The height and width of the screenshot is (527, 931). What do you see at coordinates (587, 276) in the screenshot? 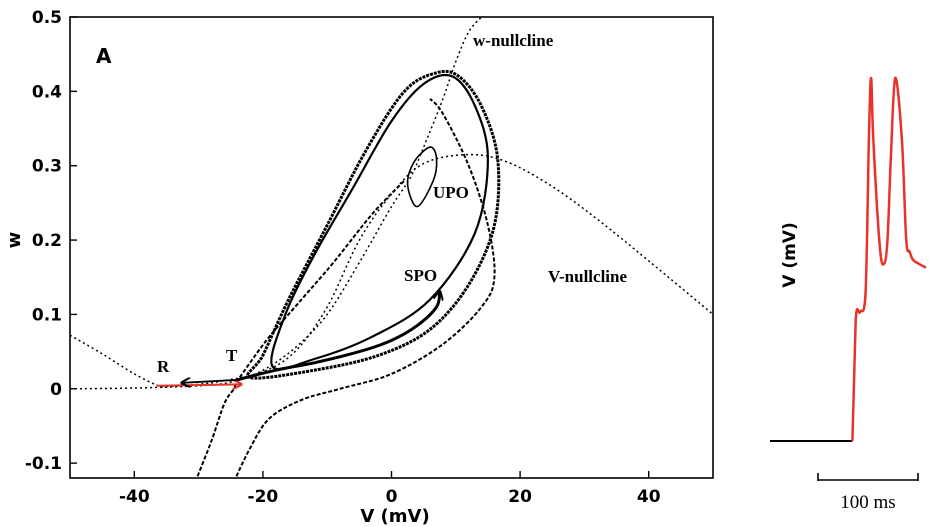
I see `v-nullcline-annotation: V-nullcline` at bounding box center [587, 276].